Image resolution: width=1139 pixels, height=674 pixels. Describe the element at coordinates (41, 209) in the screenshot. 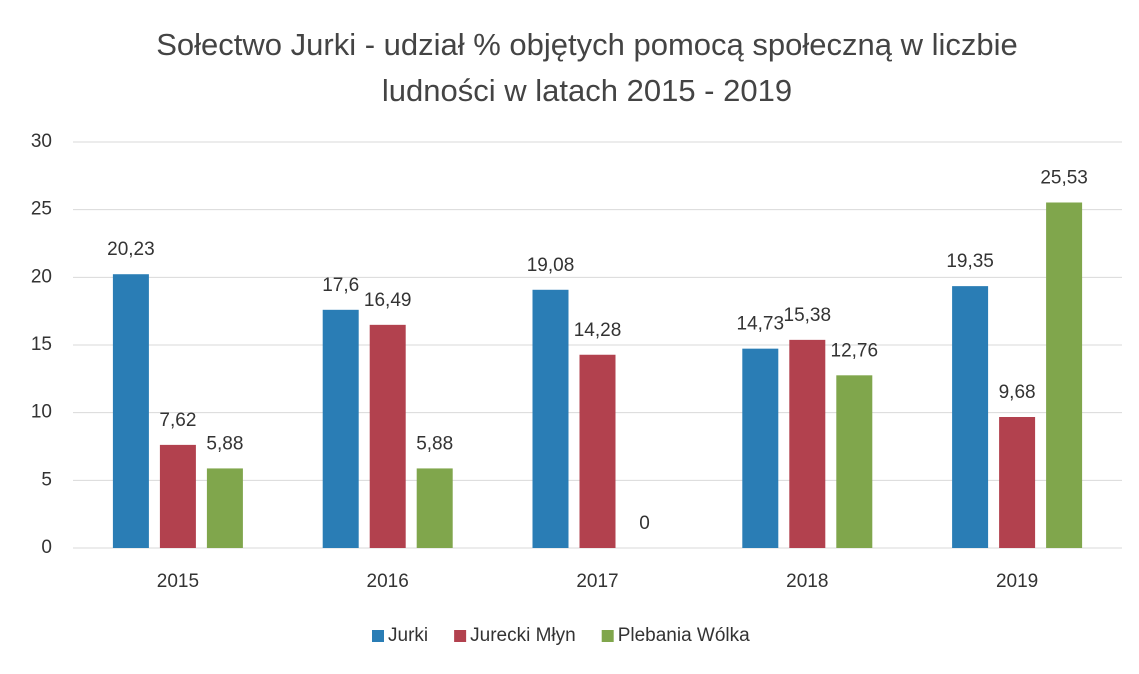

I see `y-tick-label: 25` at that location.